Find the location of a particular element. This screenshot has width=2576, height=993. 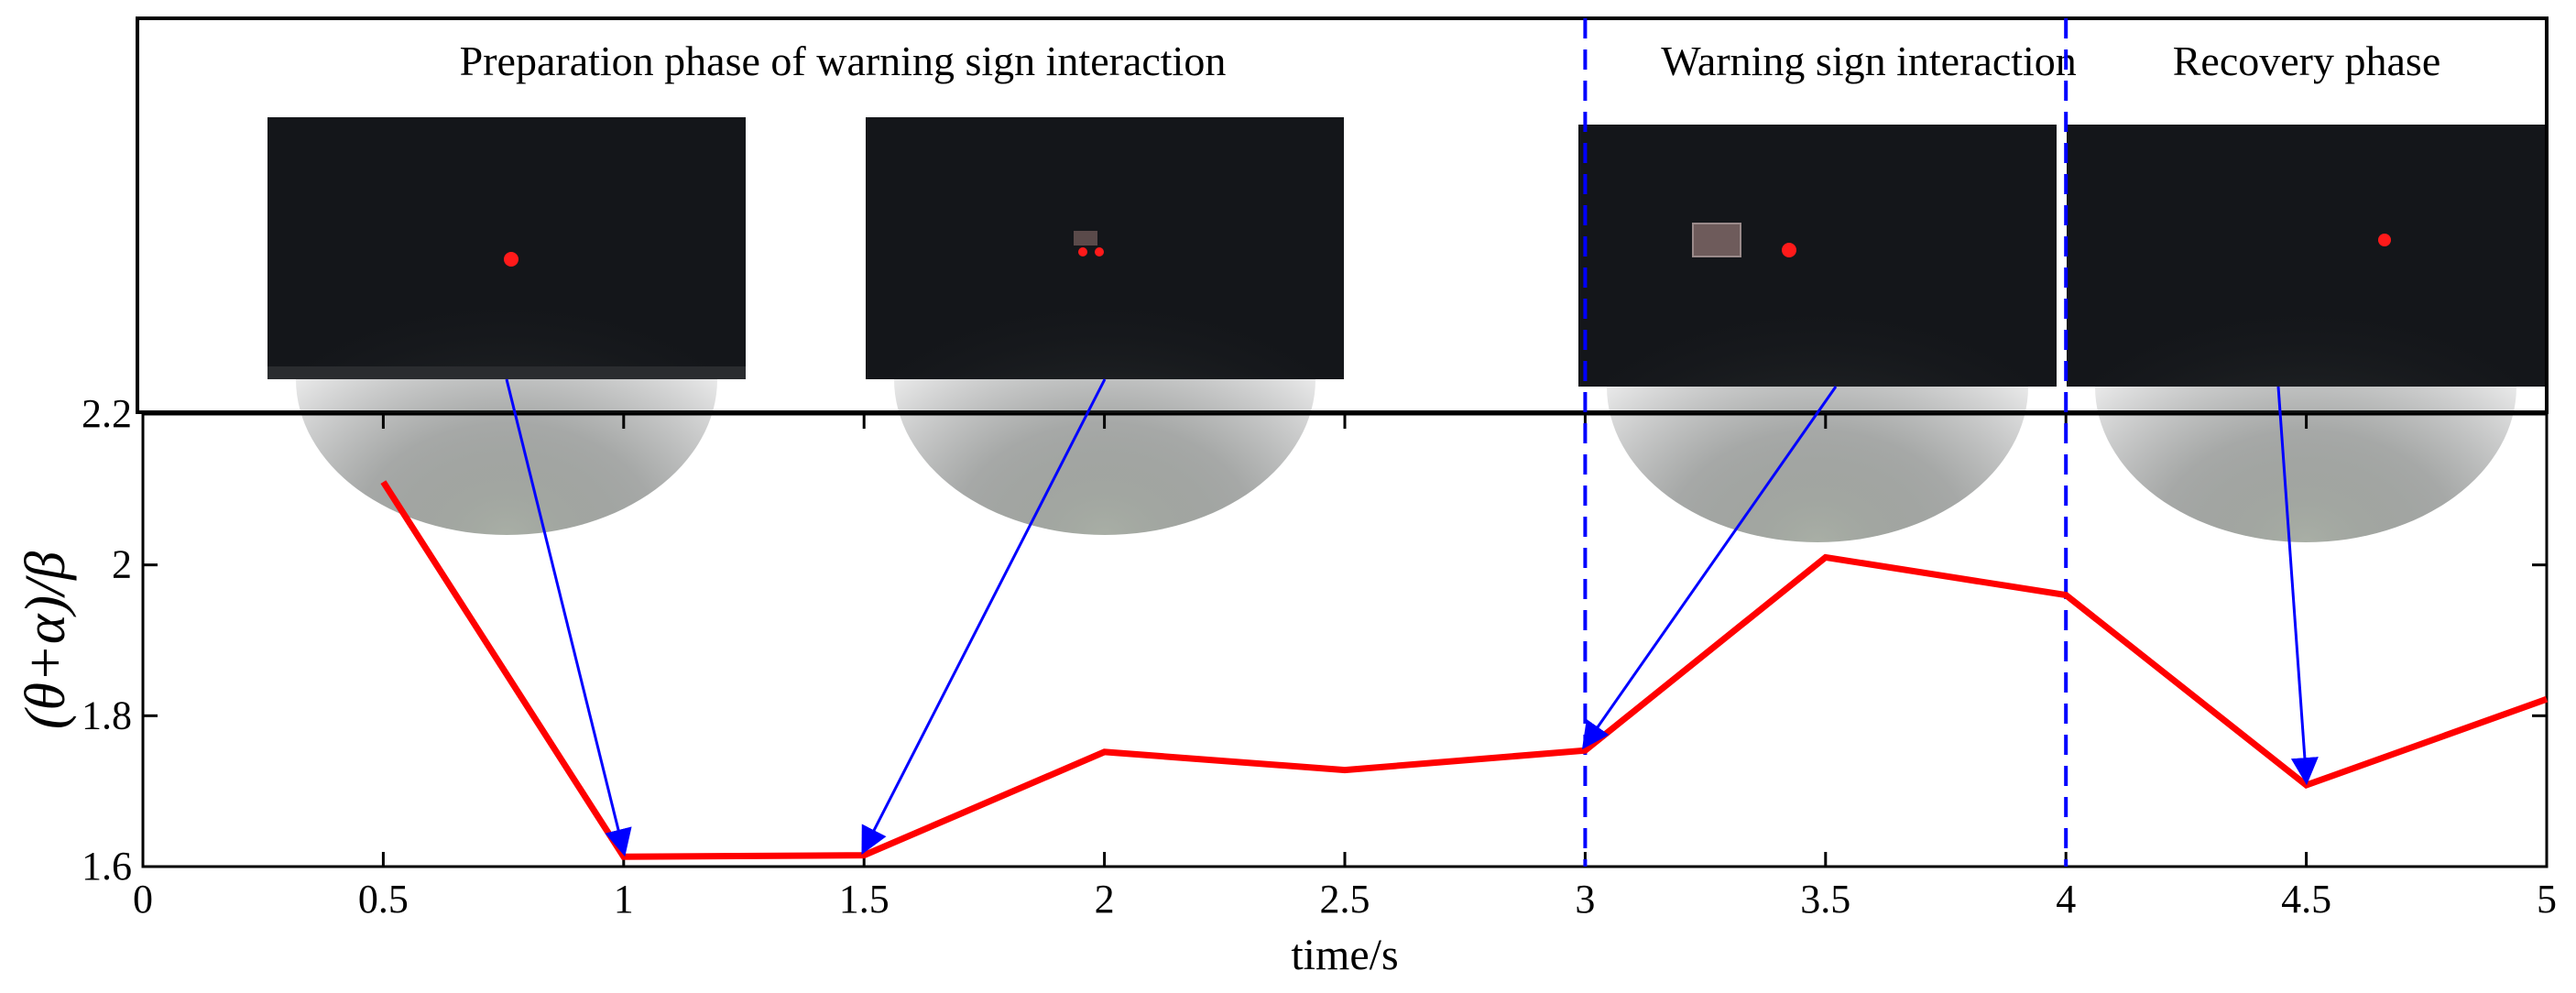

x-tick-label: 1.5 is located at coordinates (865, 899).